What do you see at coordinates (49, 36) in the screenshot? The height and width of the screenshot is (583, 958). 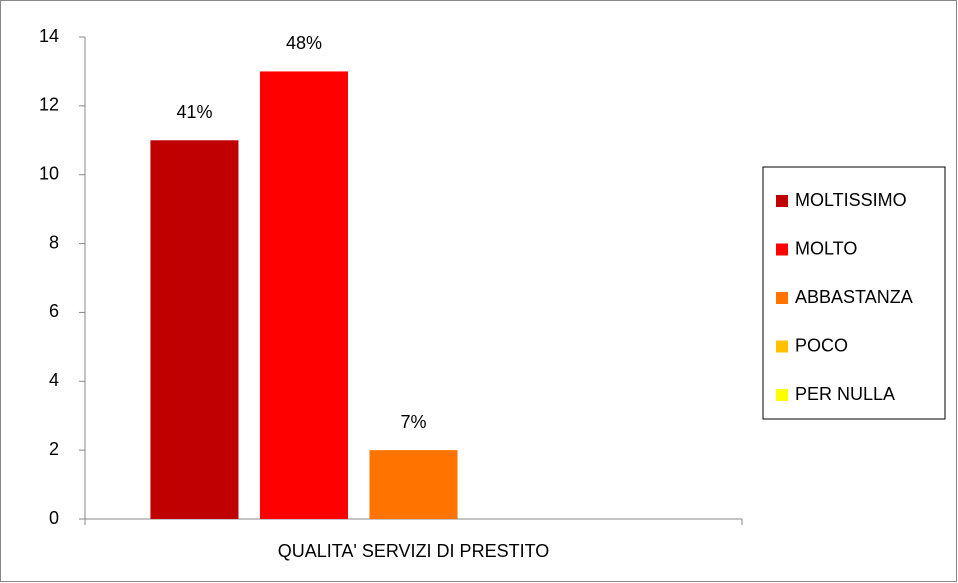 I see `y-tick-label: 14` at bounding box center [49, 36].